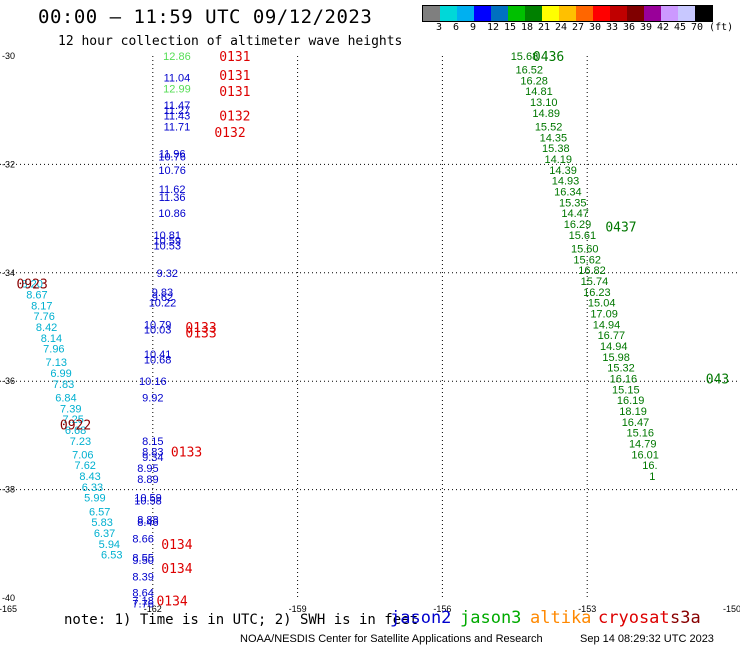 This screenshot has height=650, width=740. Describe the element at coordinates (167, 274) in the screenshot. I see `swh-value: 9.32` at that location.